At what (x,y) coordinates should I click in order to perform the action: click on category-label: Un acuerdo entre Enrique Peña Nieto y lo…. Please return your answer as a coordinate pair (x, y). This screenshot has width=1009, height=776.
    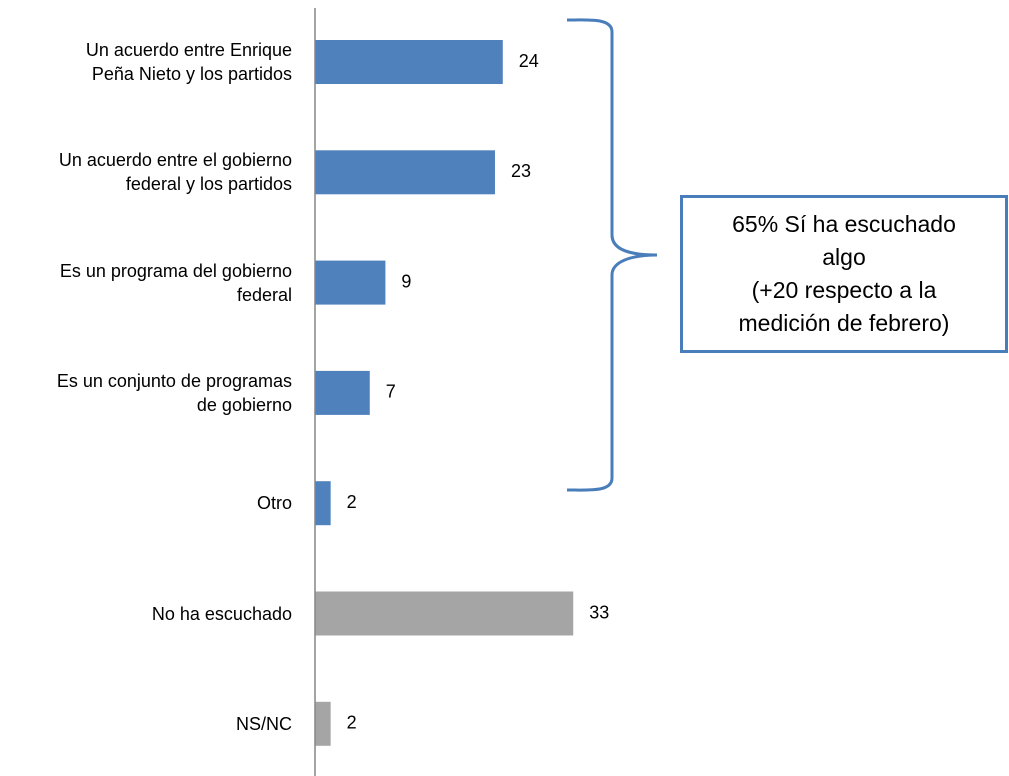
    Looking at the image, I should click on (188, 62).